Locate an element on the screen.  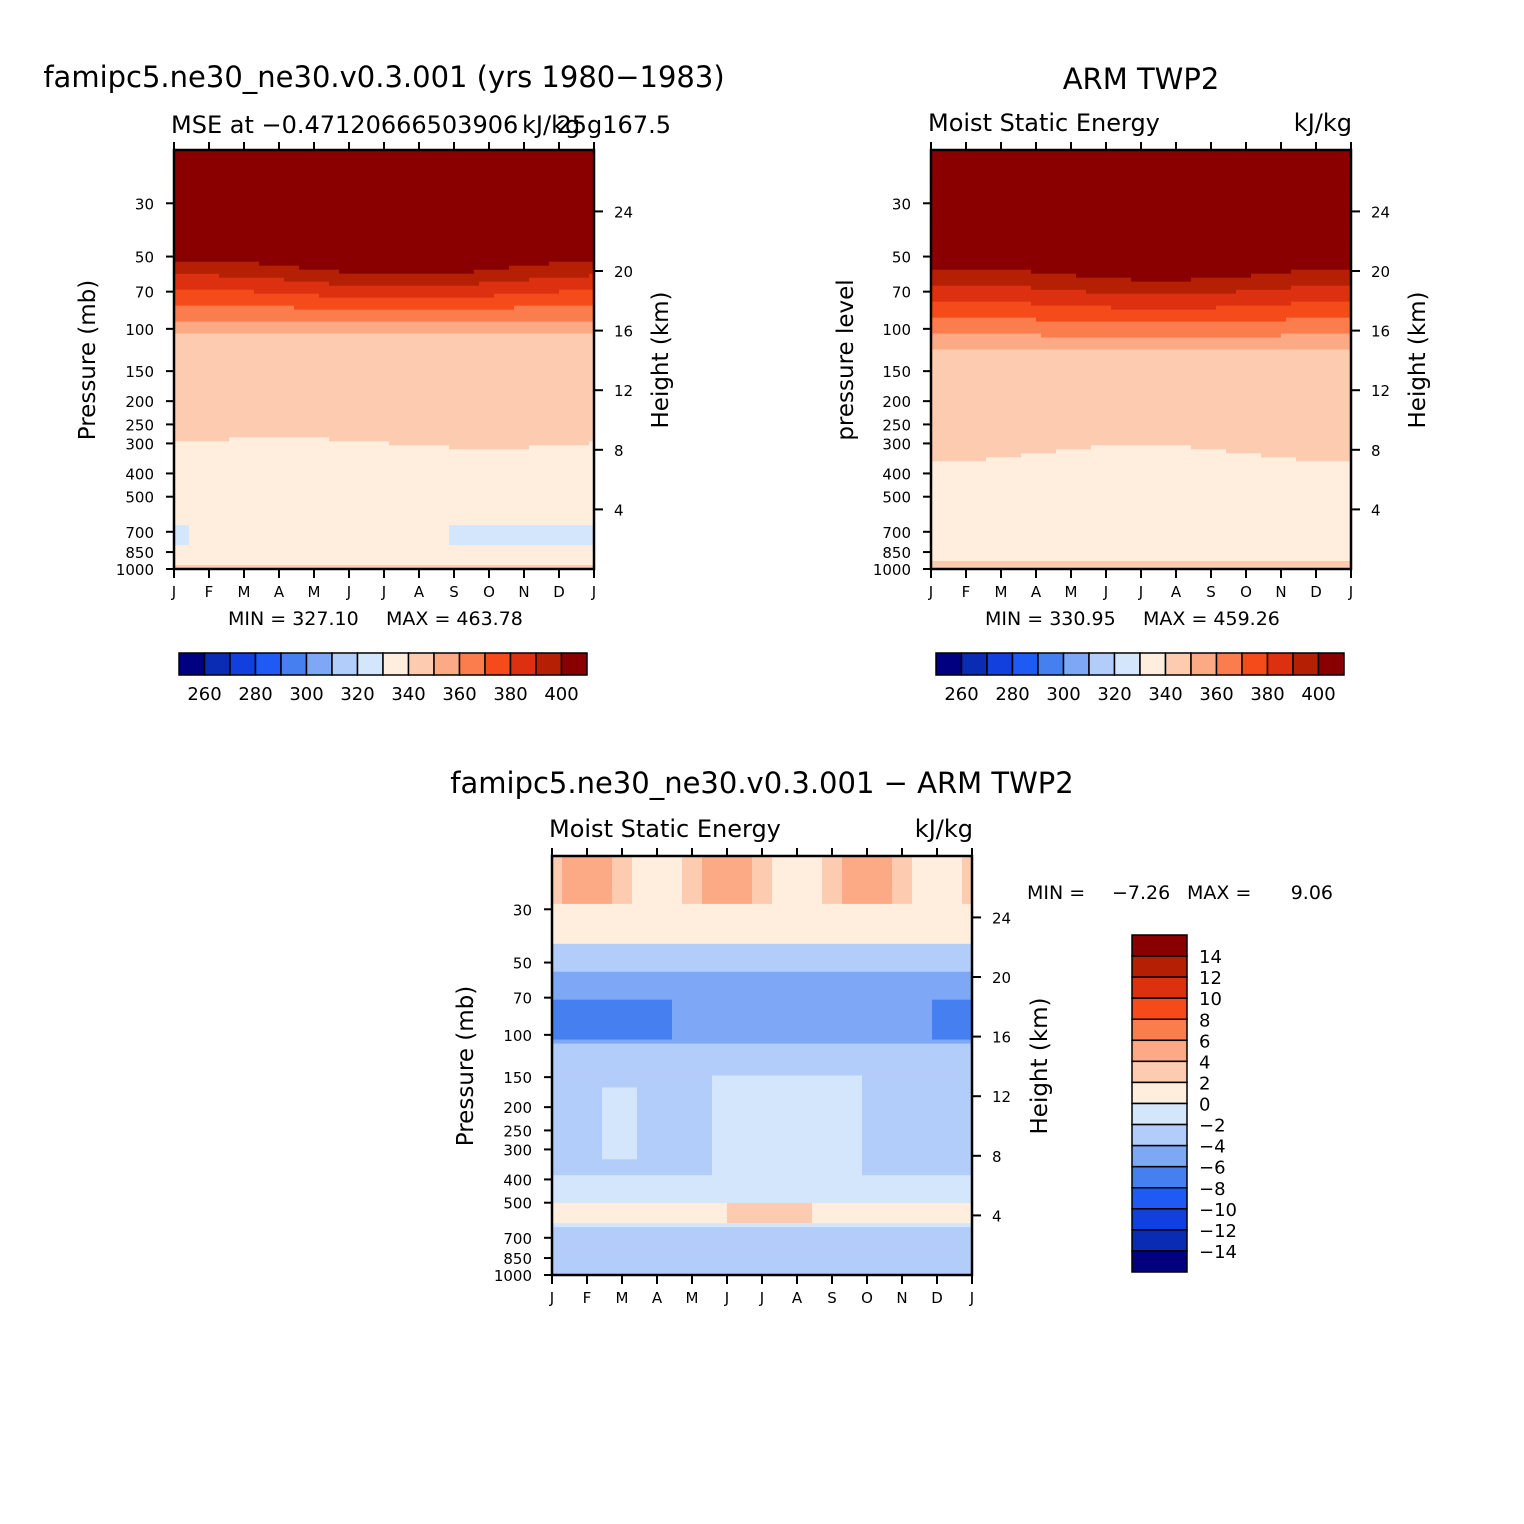
x-tick-label: M is located at coordinates (1071, 592).